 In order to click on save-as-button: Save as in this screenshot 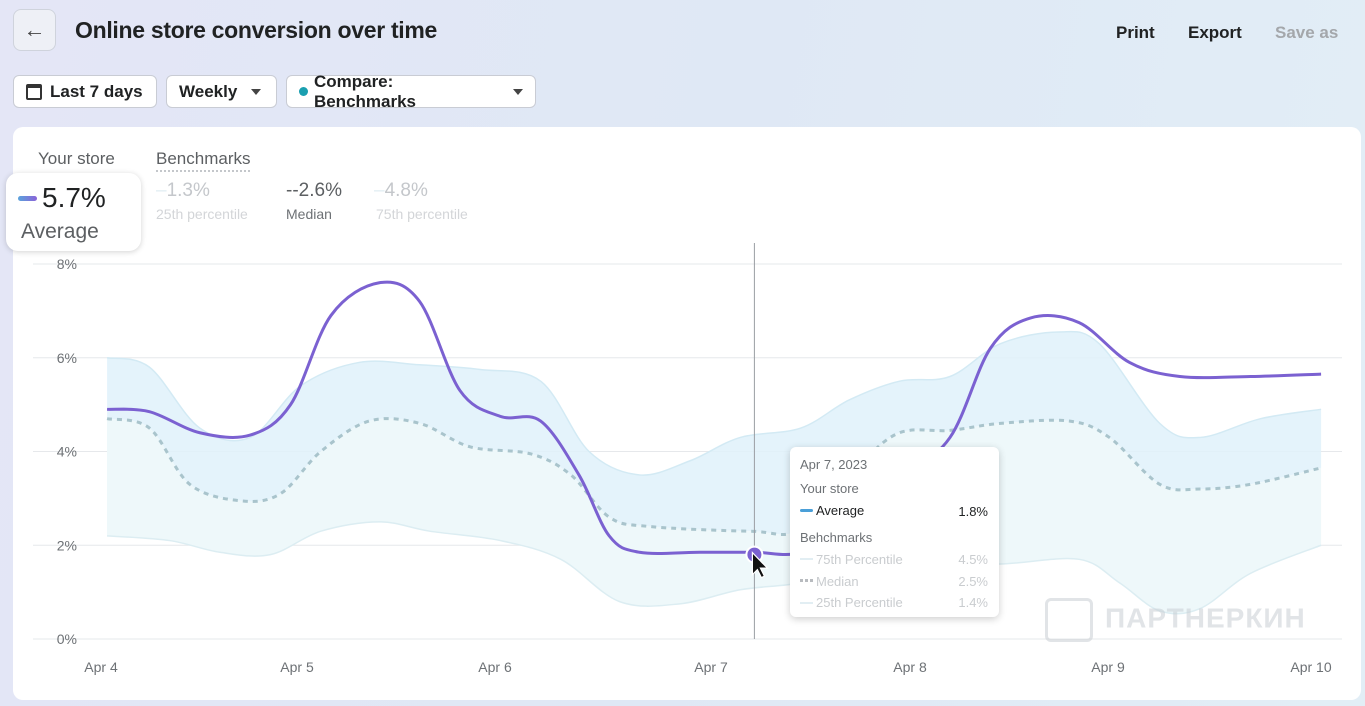, I will do `click(1307, 32)`.